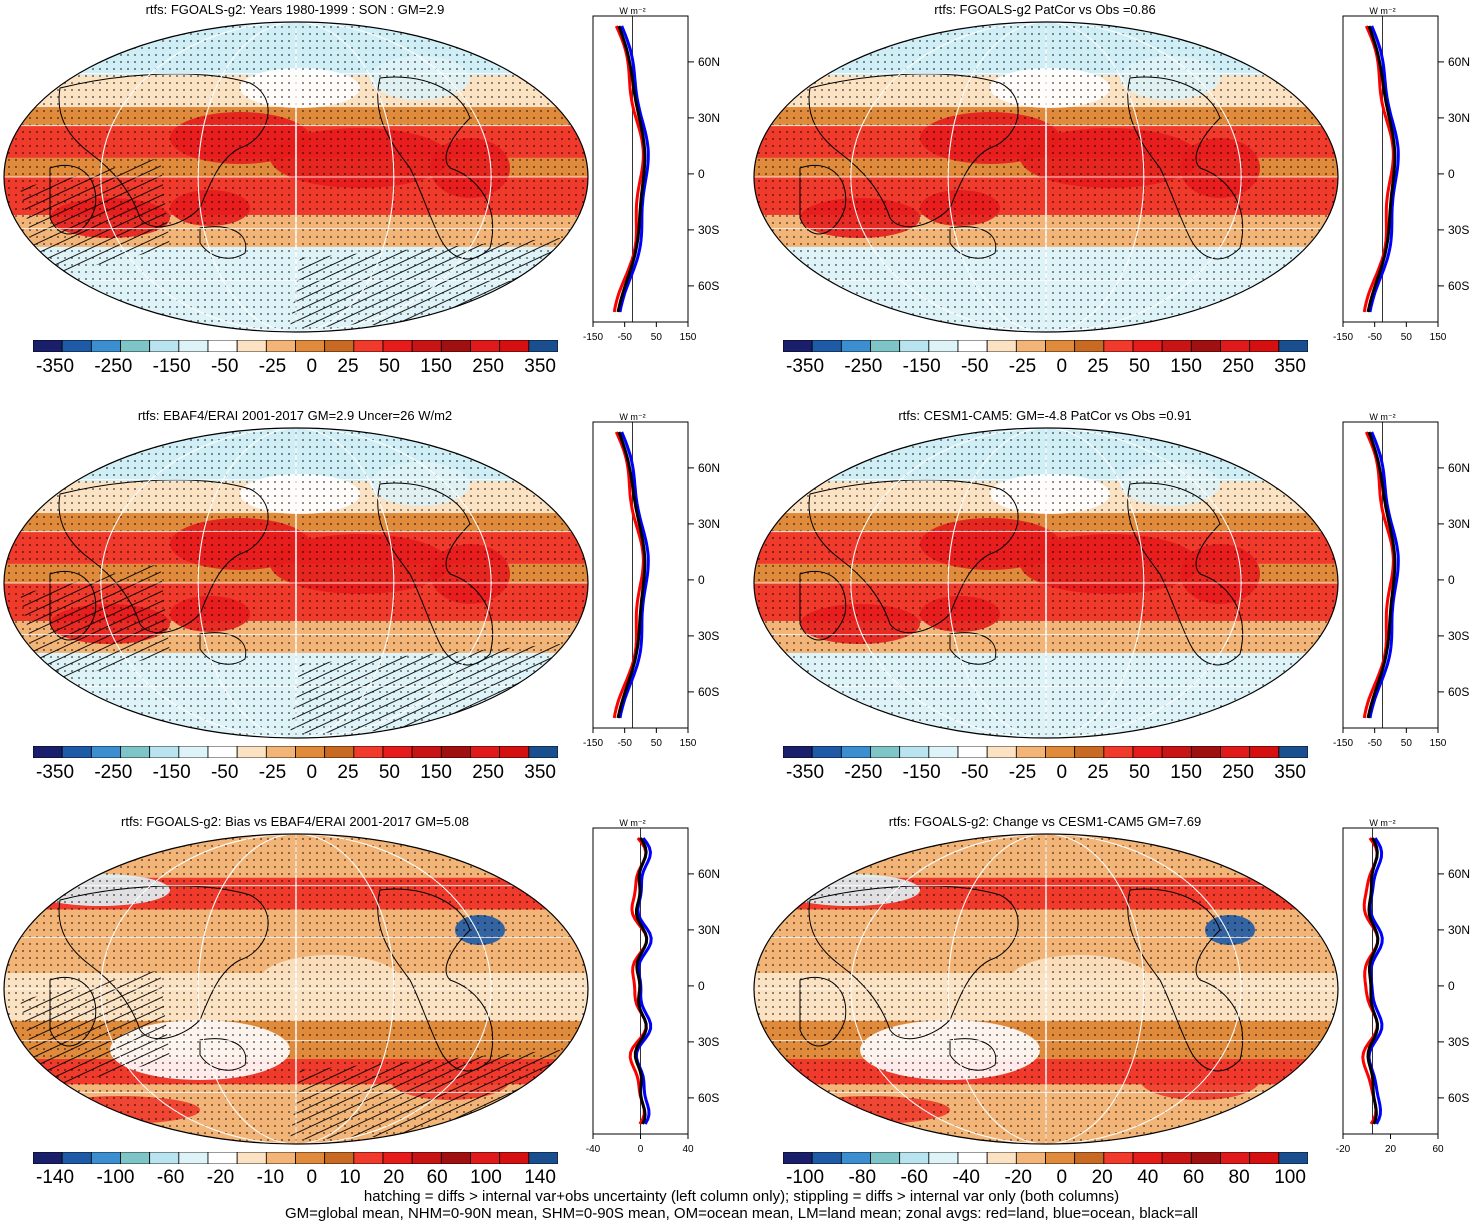 The height and width of the screenshot is (1222, 1483). What do you see at coordinates (540, 1177) in the screenshot?
I see `colorbar-tick-label: 140` at bounding box center [540, 1177].